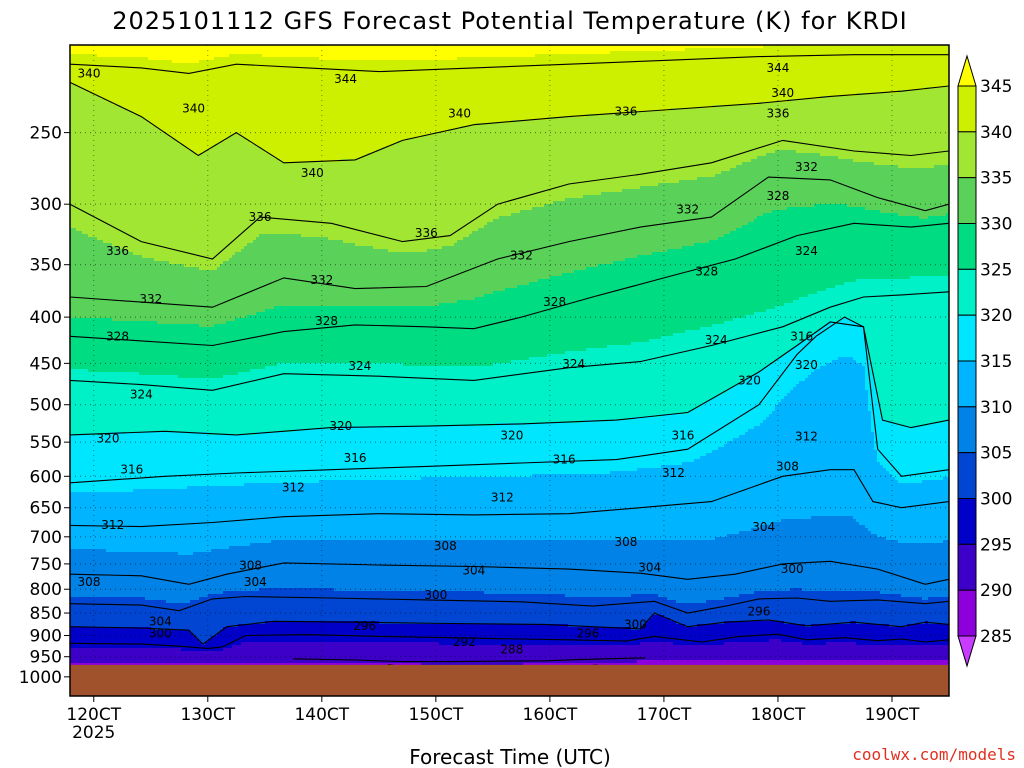 The height and width of the screenshot is (768, 1024). What do you see at coordinates (509, 680) in the screenshot?
I see `ground-surface` at bounding box center [509, 680].